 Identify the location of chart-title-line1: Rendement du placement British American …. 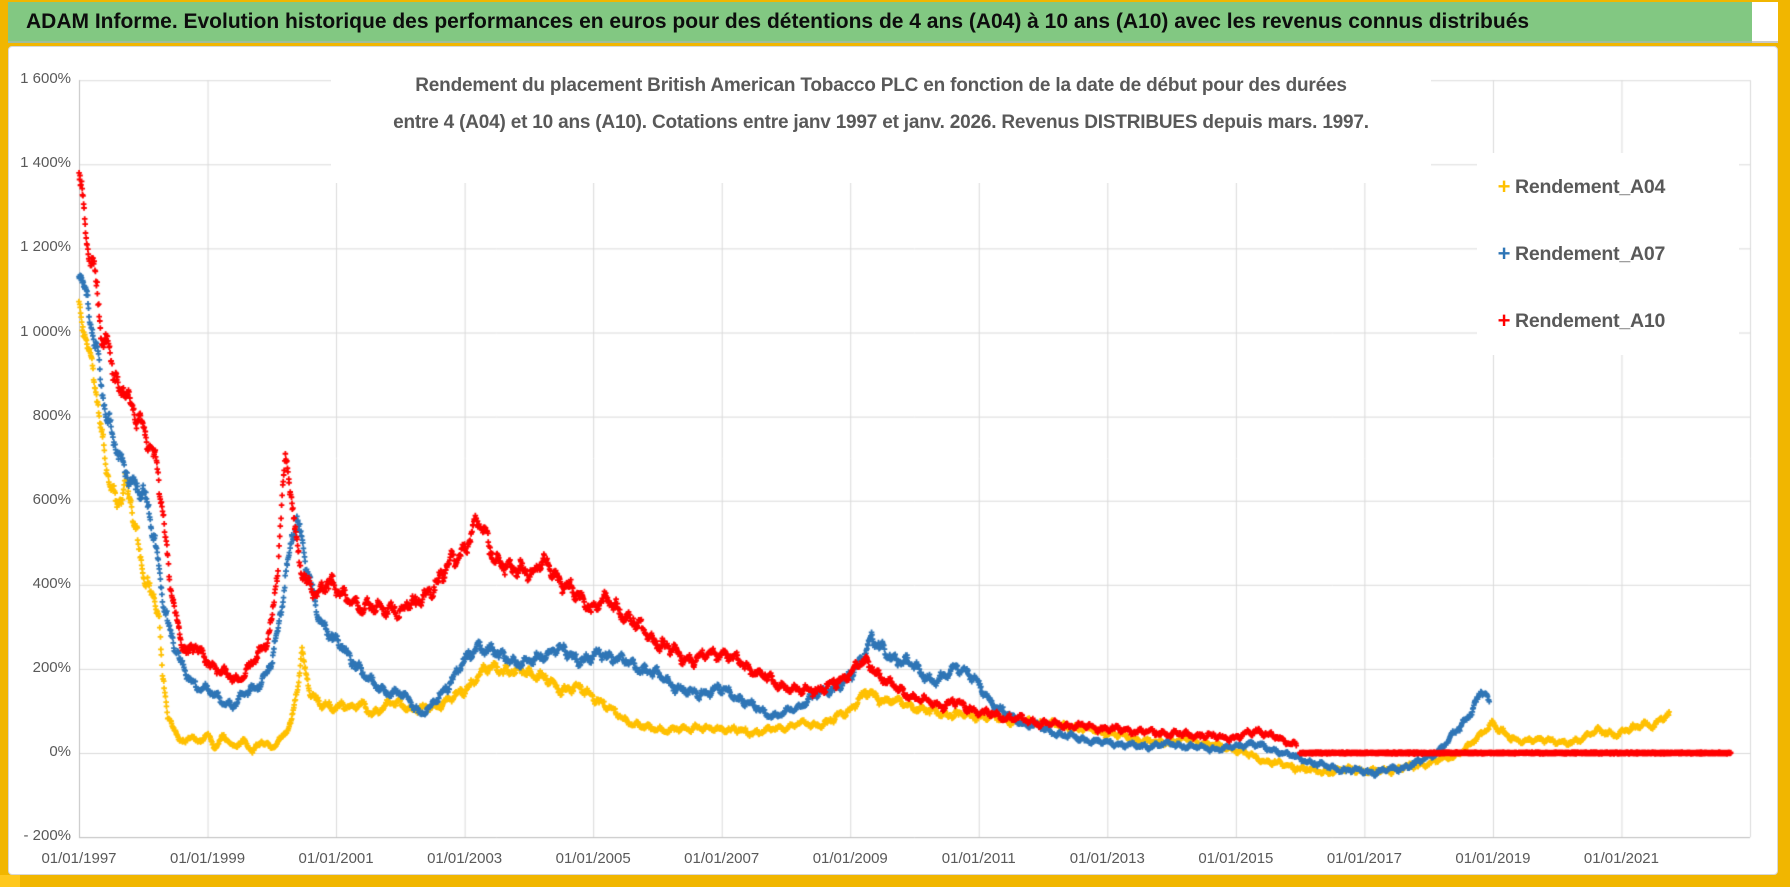
(881, 85).